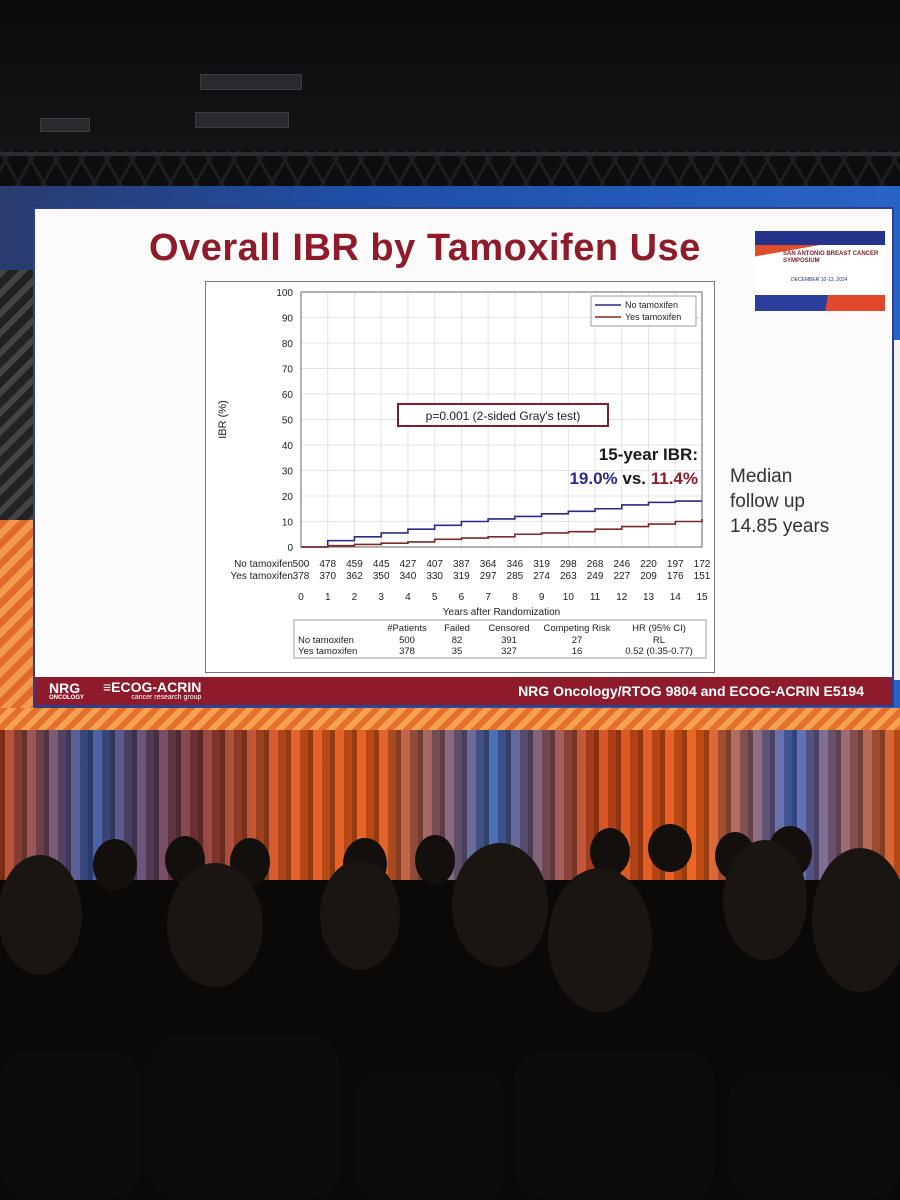 This screenshot has width=900, height=1200. What do you see at coordinates (819, 280) in the screenshot?
I see `symposium-logo-date: DECEMBER 10-13, 2024` at bounding box center [819, 280].